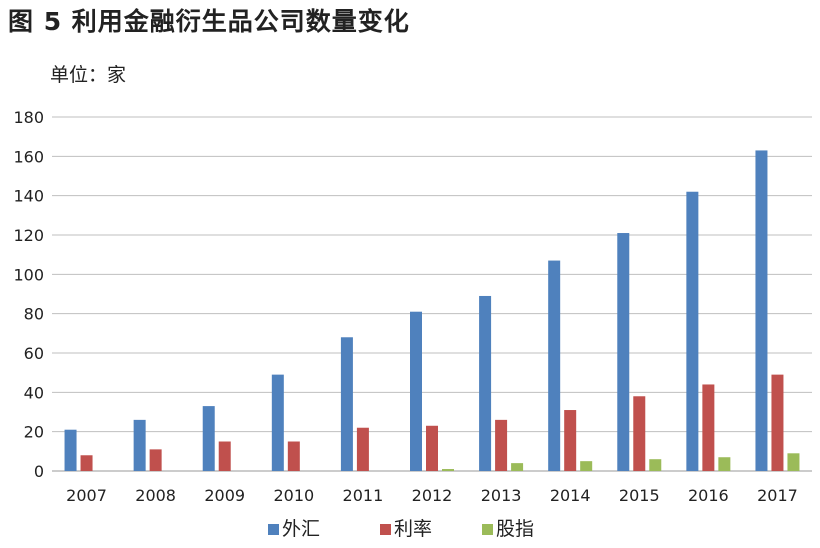 This screenshot has height=548, width=820. I want to click on y-tick-label: 40, so click(34, 392).